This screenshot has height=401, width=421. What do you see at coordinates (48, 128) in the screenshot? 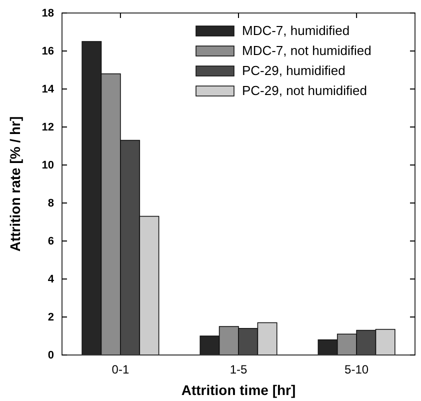
I see `y-tick-label: 12` at bounding box center [48, 128].